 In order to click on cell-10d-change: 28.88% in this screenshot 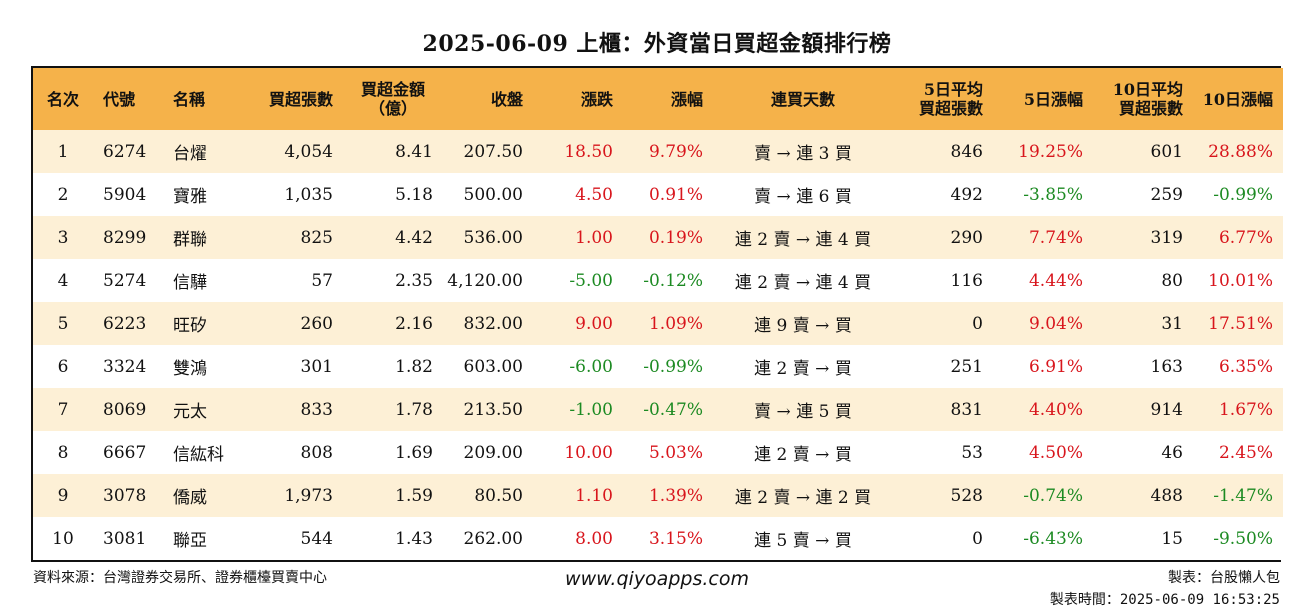, I will do `click(1240, 151)`.